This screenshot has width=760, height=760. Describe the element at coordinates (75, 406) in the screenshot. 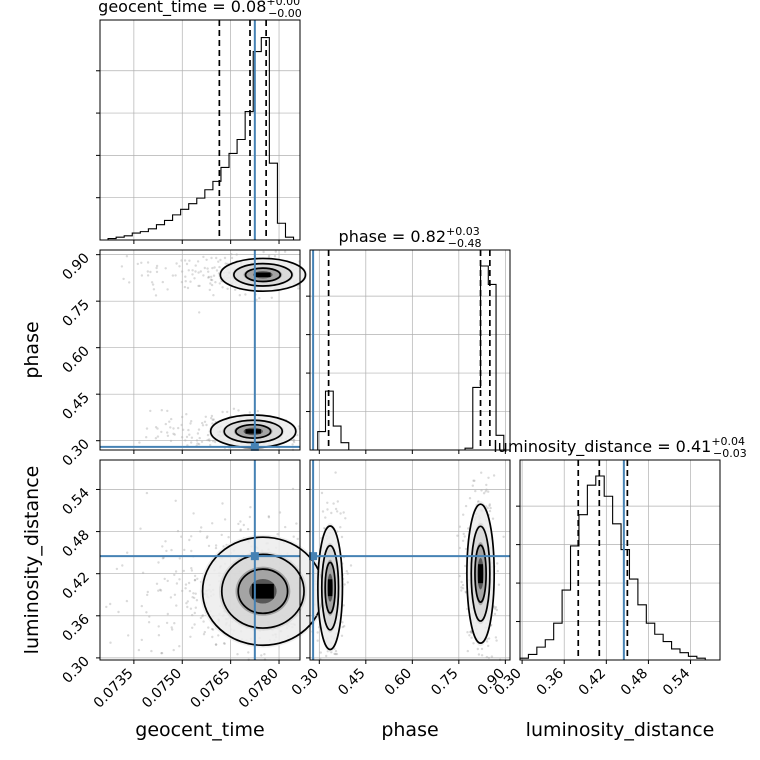

I see `ytick-label-phase: 0.45` at that location.